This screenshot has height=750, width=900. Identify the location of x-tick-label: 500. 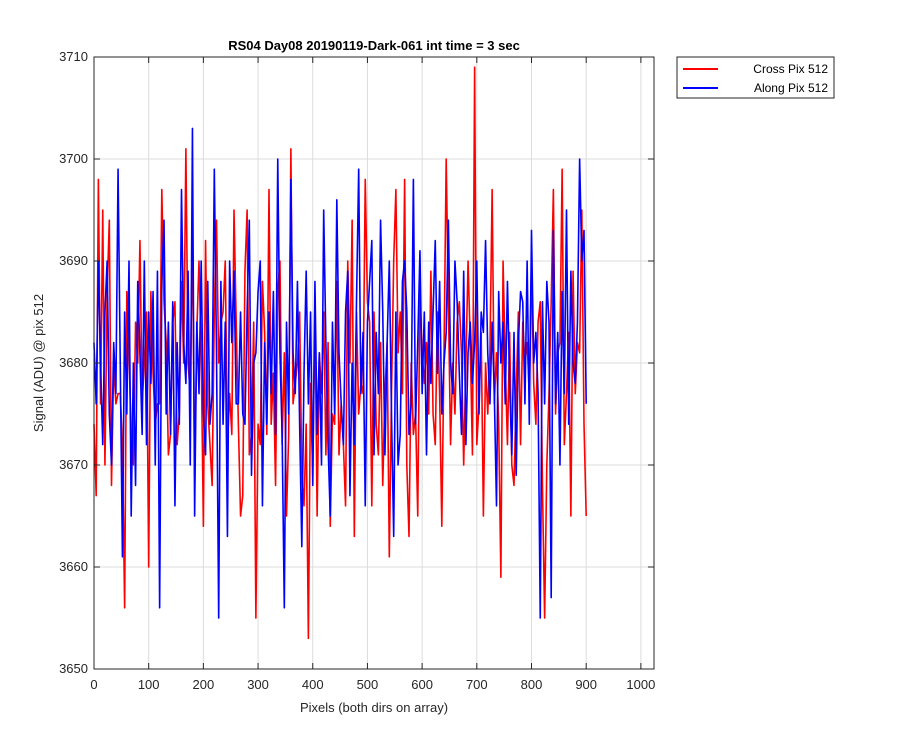
(368, 684).